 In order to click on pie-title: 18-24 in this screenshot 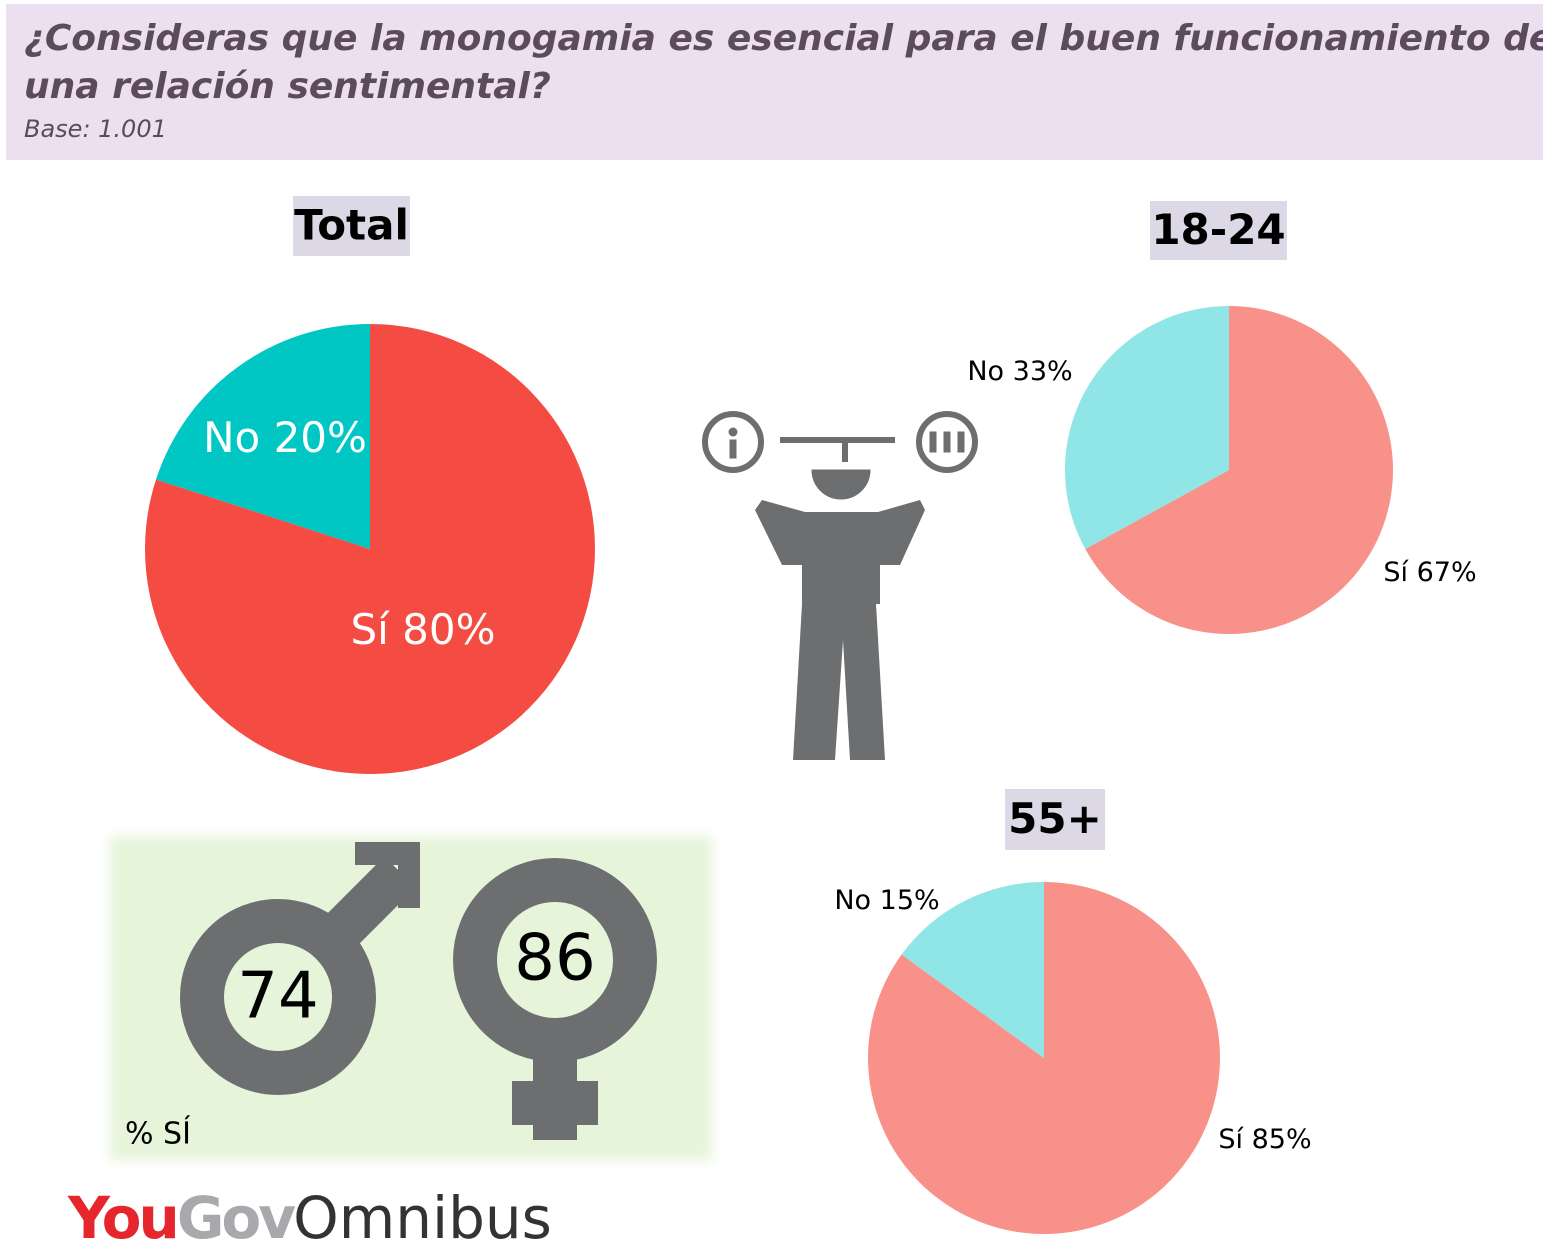, I will do `click(1218, 229)`.